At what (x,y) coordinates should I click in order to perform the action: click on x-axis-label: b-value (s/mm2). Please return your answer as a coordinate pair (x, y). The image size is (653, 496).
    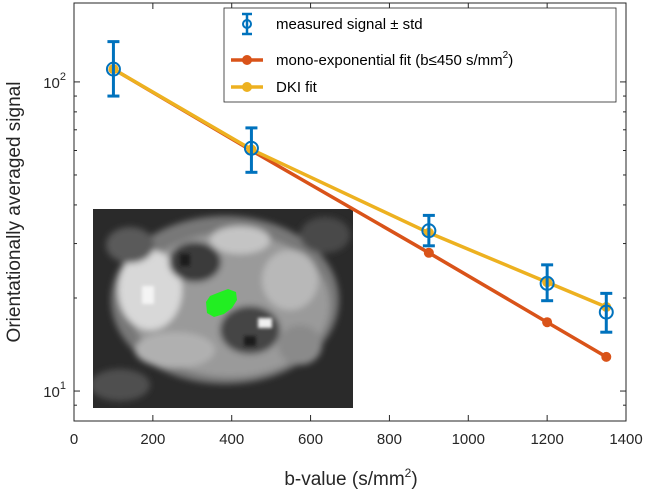
    Looking at the image, I should click on (350, 478).